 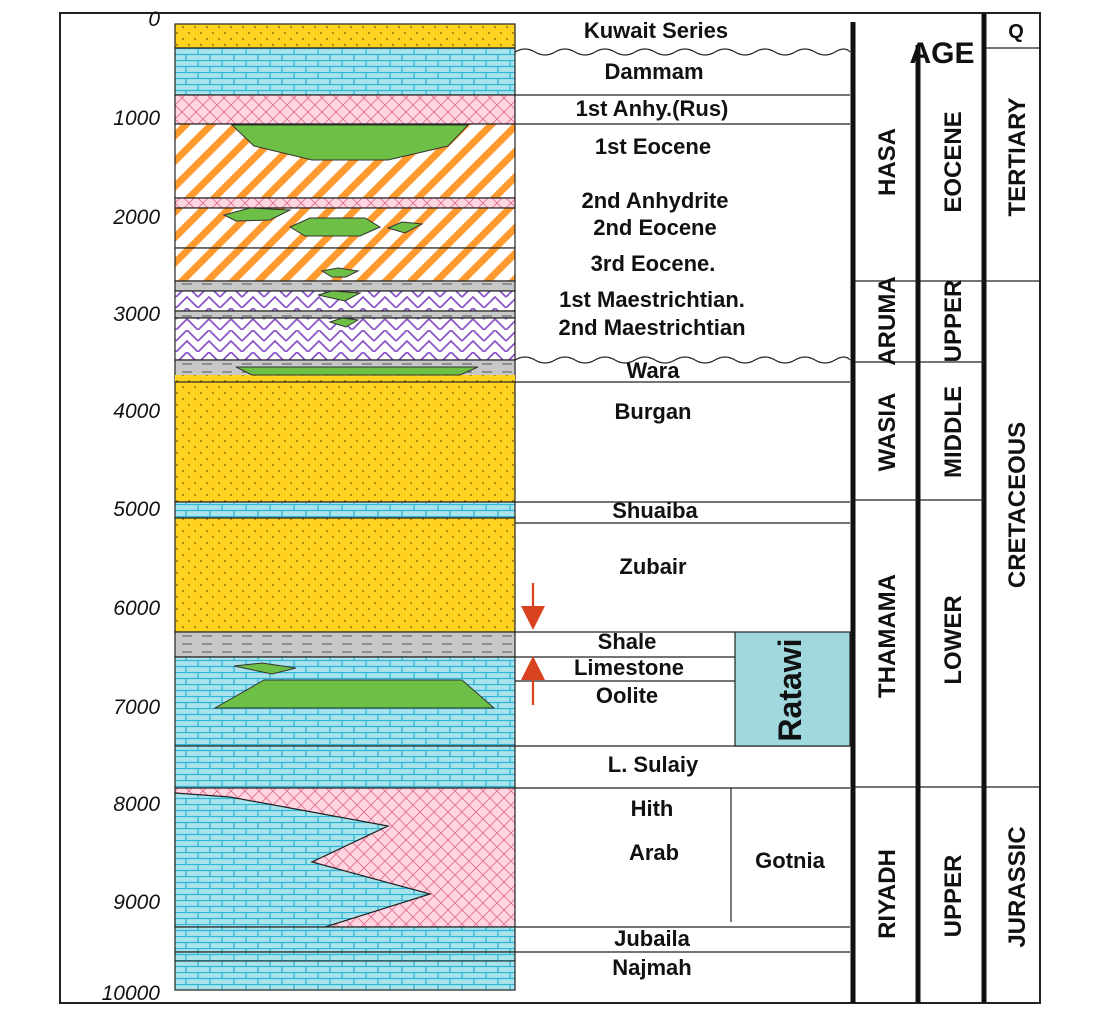 What do you see at coordinates (953, 321) in the screenshot?
I see `epoch-upper-cretaceous: UPPER` at bounding box center [953, 321].